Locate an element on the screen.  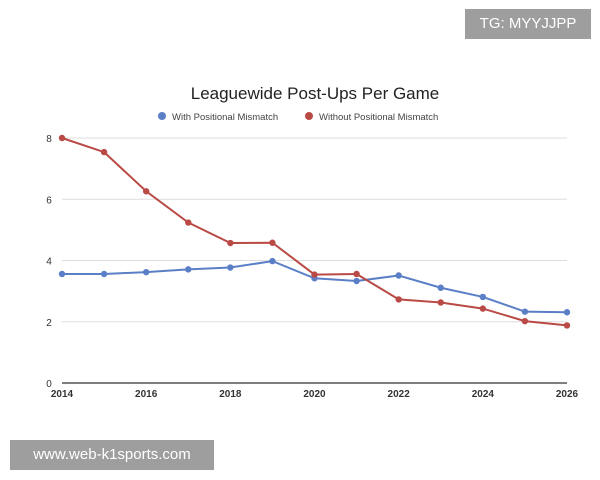
series-line is located at coordinates (315, 287).